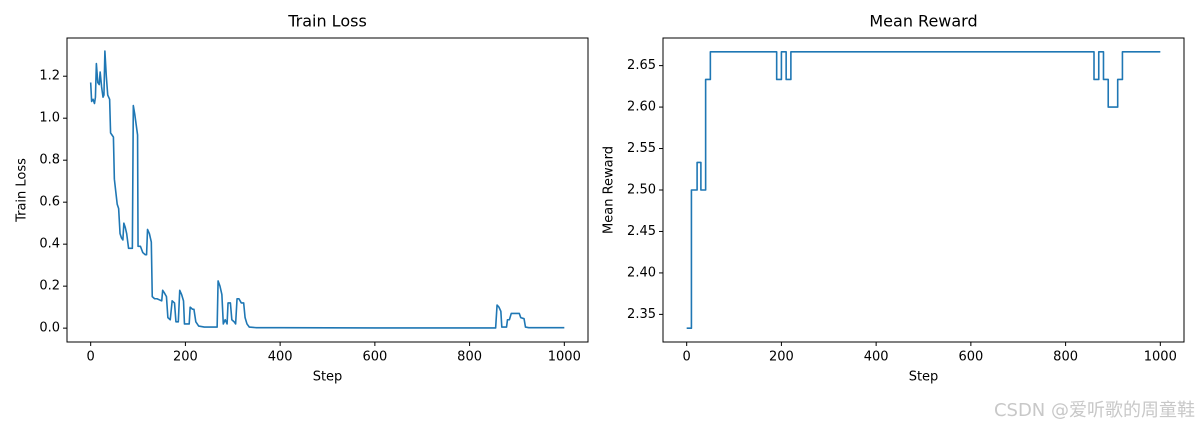  What do you see at coordinates (641, 107) in the screenshot?
I see `y-tick-label: 2.60` at bounding box center [641, 107].